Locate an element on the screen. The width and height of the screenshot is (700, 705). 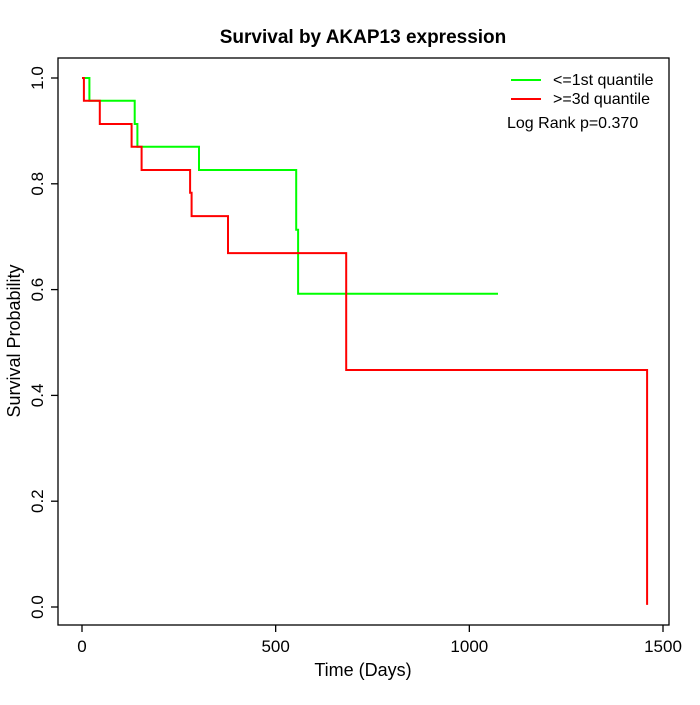
y-tick-label: 0.6 is located at coordinates (37, 290).